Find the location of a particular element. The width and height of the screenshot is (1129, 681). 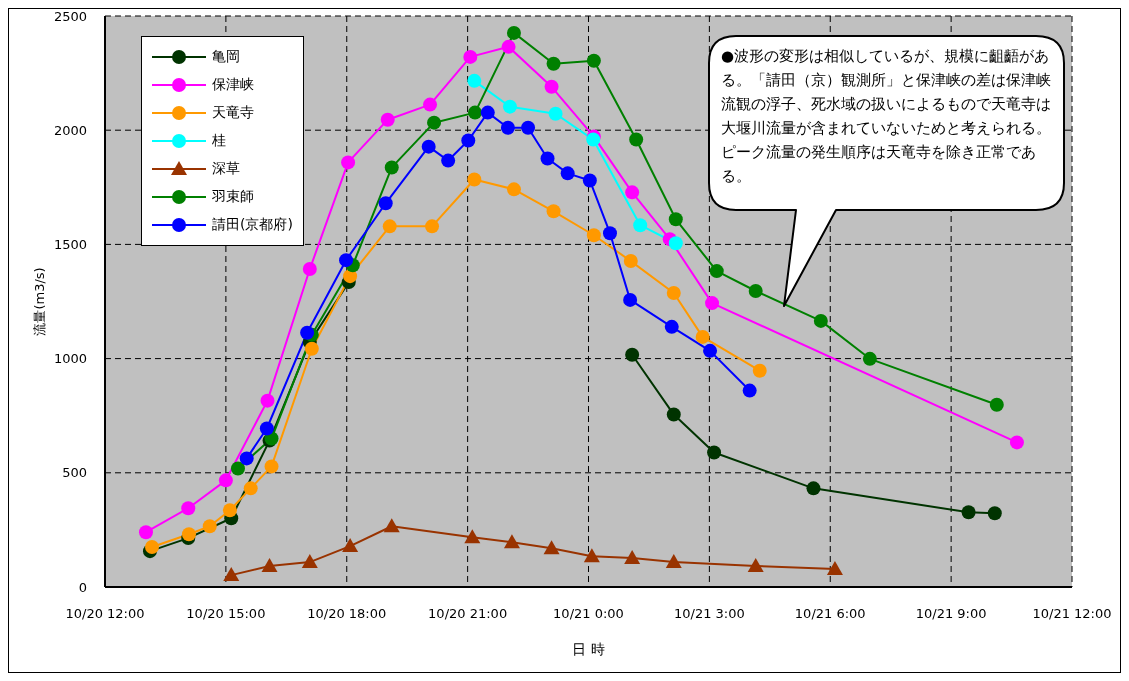

x-tick-label: 10/20 18:00 is located at coordinates (347, 614).